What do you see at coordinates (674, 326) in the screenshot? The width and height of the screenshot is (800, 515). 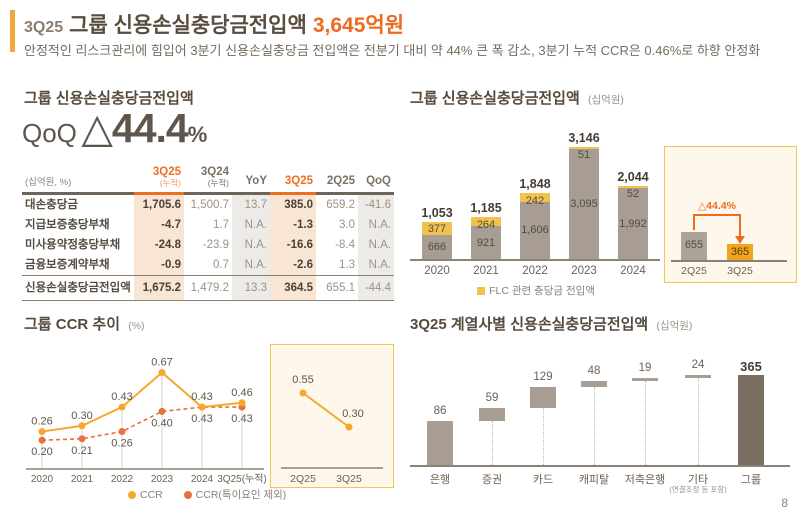 I see `subsidiary-unit: (십억원)` at bounding box center [674, 326].